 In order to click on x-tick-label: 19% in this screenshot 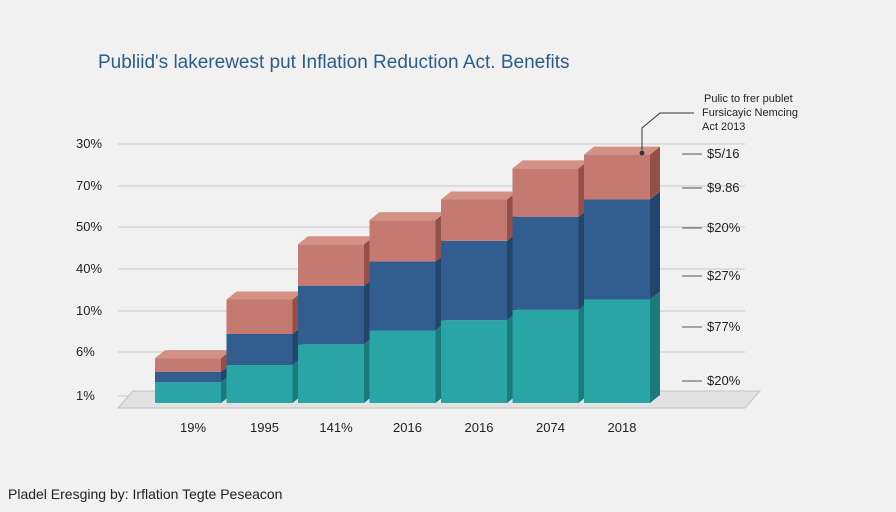, I will do `click(193, 427)`.